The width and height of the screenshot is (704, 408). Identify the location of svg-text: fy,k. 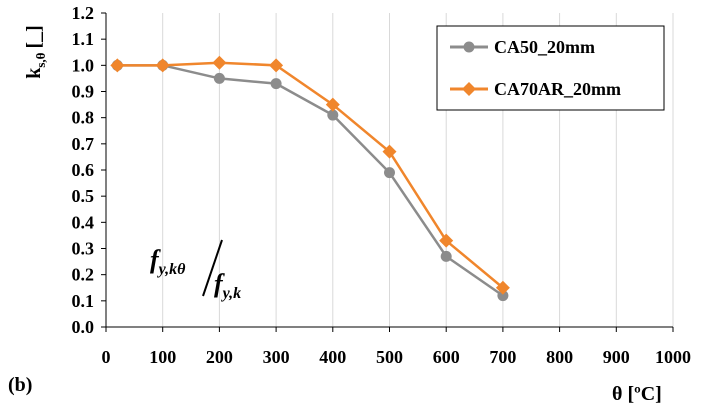
(227, 285).